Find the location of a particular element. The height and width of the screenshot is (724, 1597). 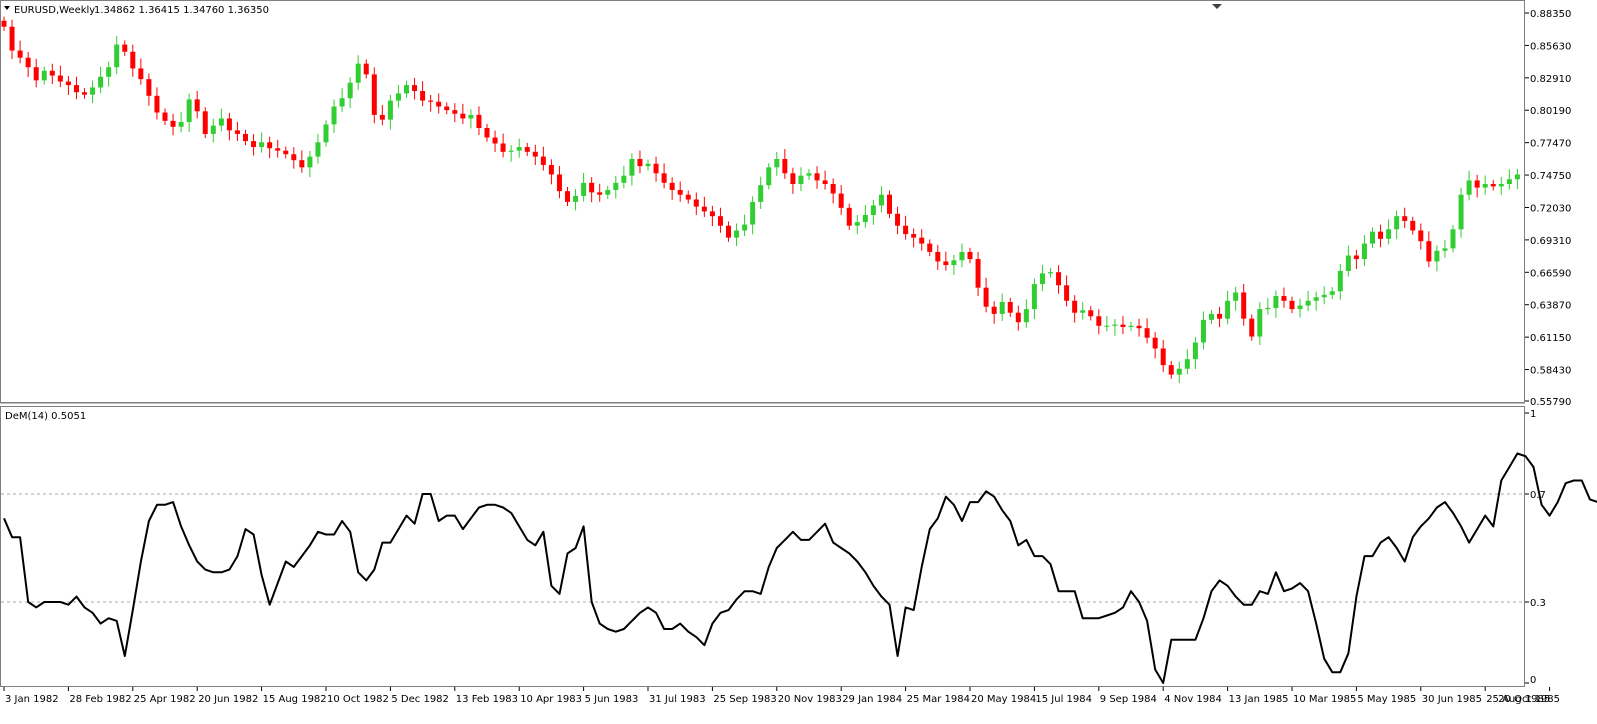

date-tick-label: 28 Feb 1982 is located at coordinates (100, 699).